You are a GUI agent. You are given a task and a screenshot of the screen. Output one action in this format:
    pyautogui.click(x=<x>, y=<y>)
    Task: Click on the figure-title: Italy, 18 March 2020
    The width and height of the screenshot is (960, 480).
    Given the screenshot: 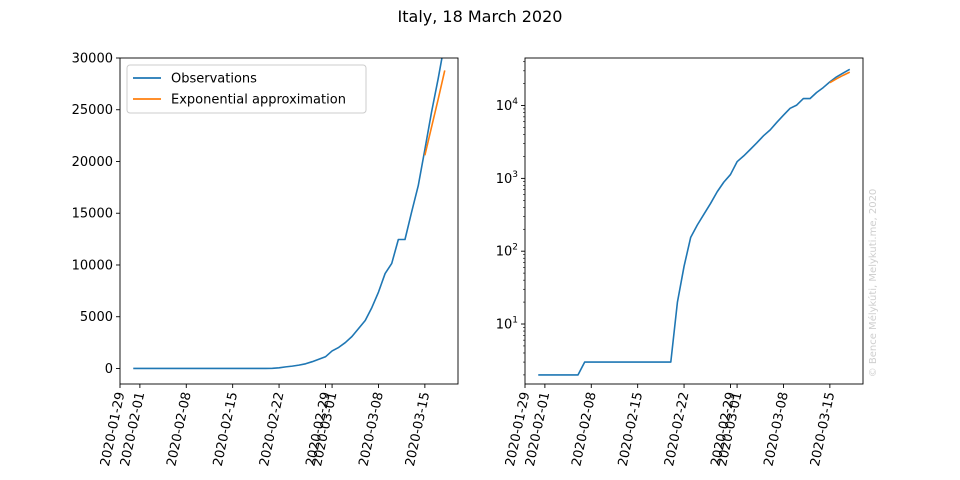 What is the action you would take?
    pyautogui.click(x=480, y=16)
    